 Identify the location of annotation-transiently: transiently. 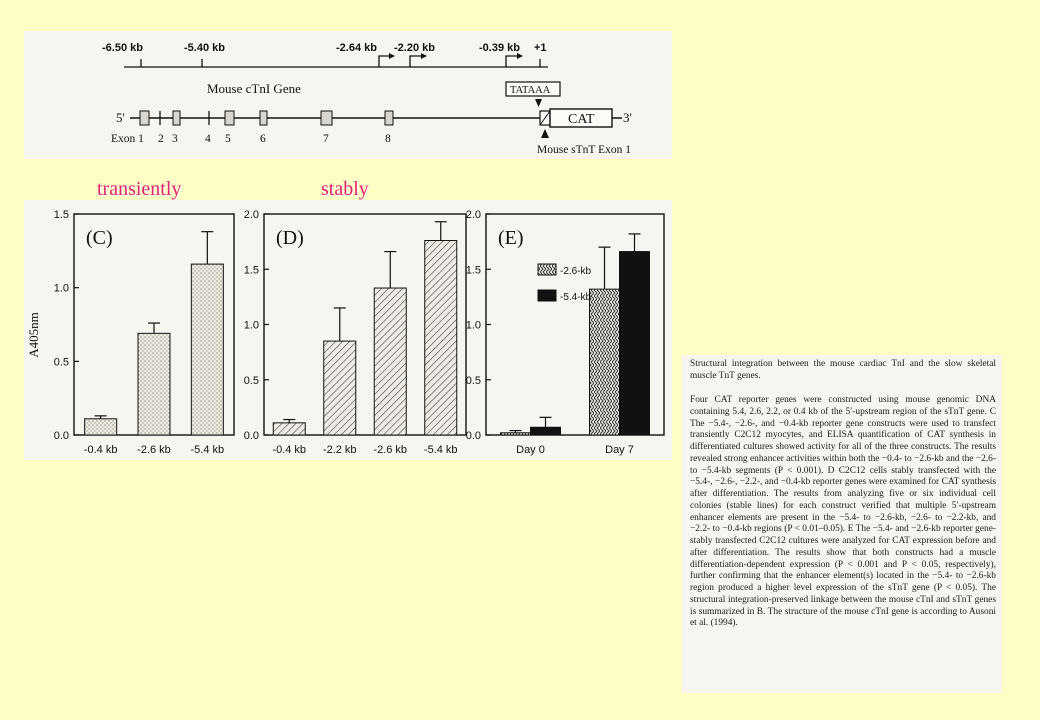
(139, 189).